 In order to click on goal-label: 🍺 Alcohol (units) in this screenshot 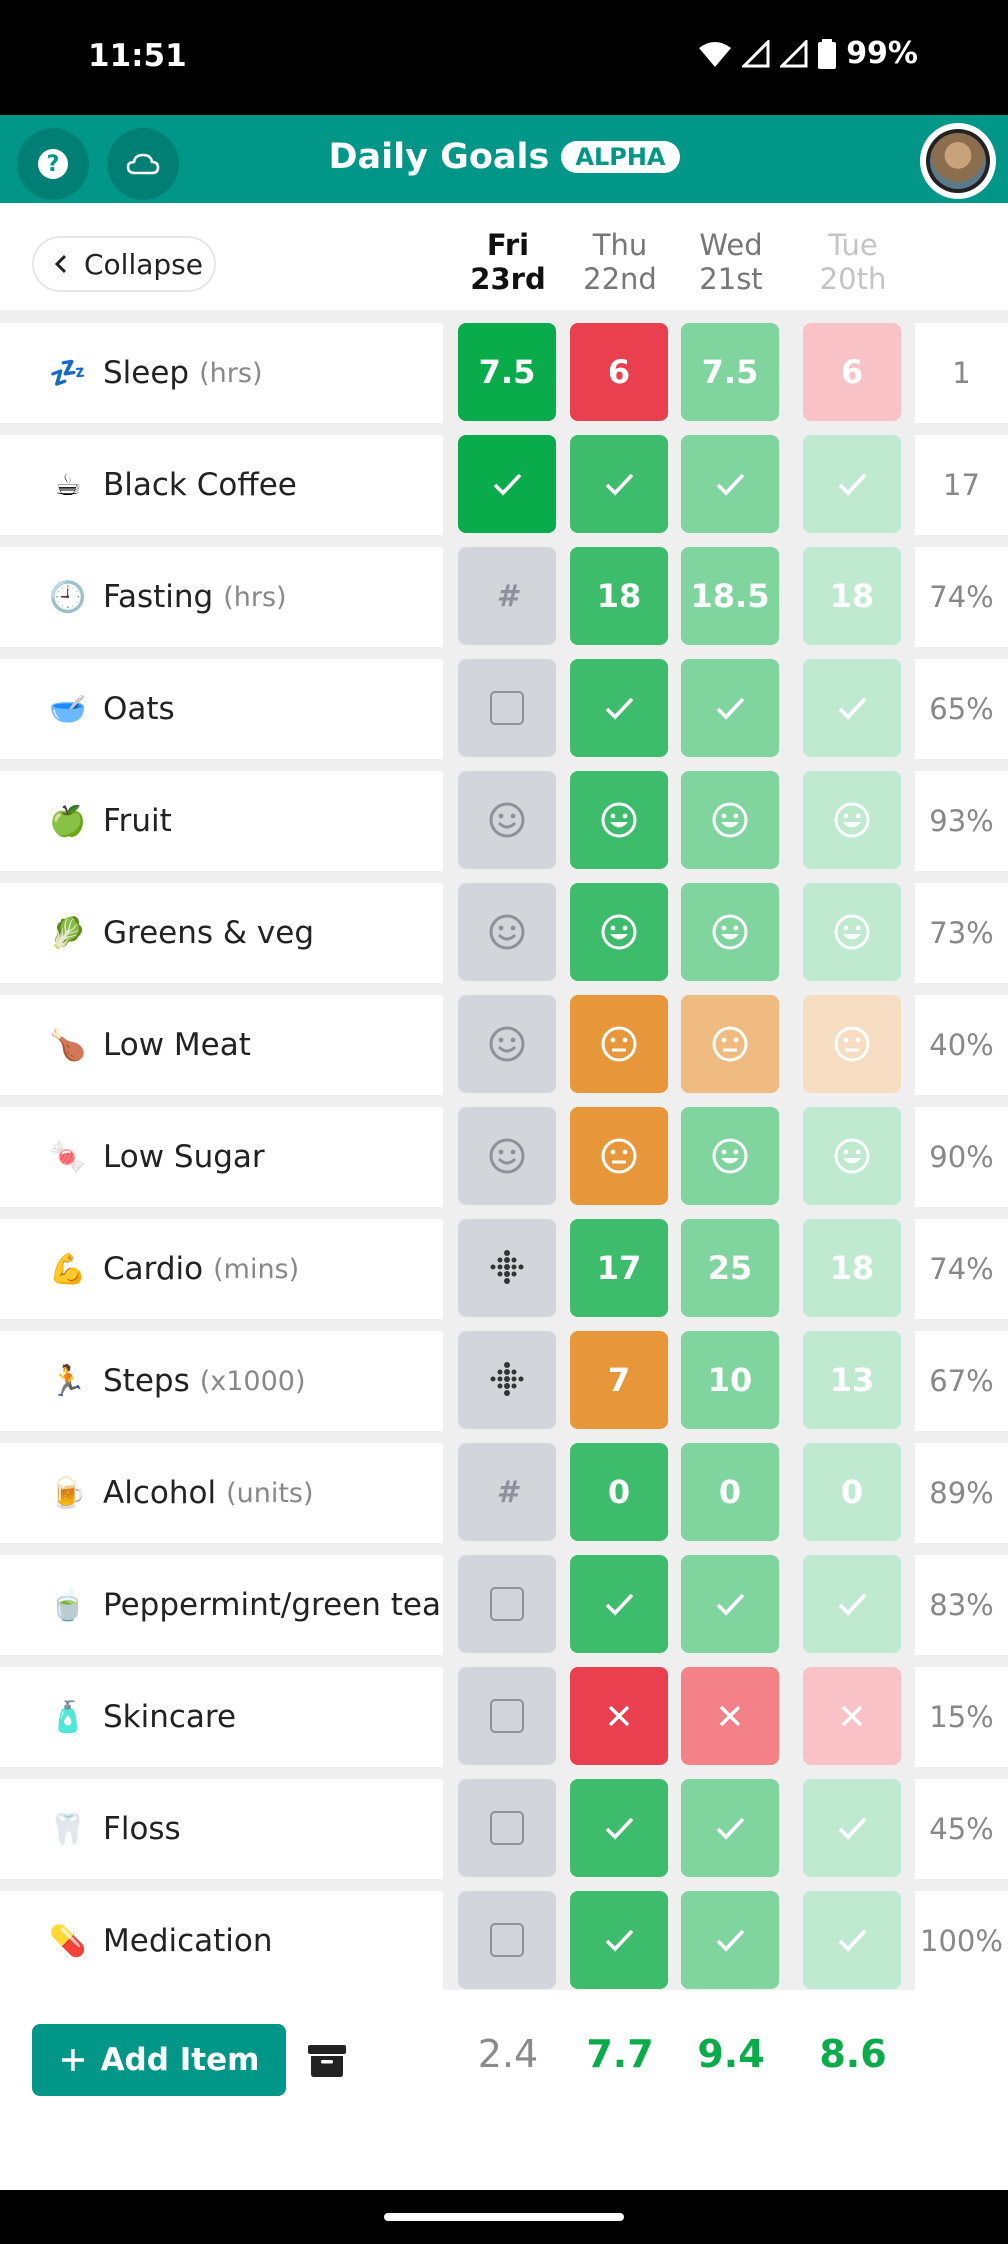, I will do `click(221, 1493)`.